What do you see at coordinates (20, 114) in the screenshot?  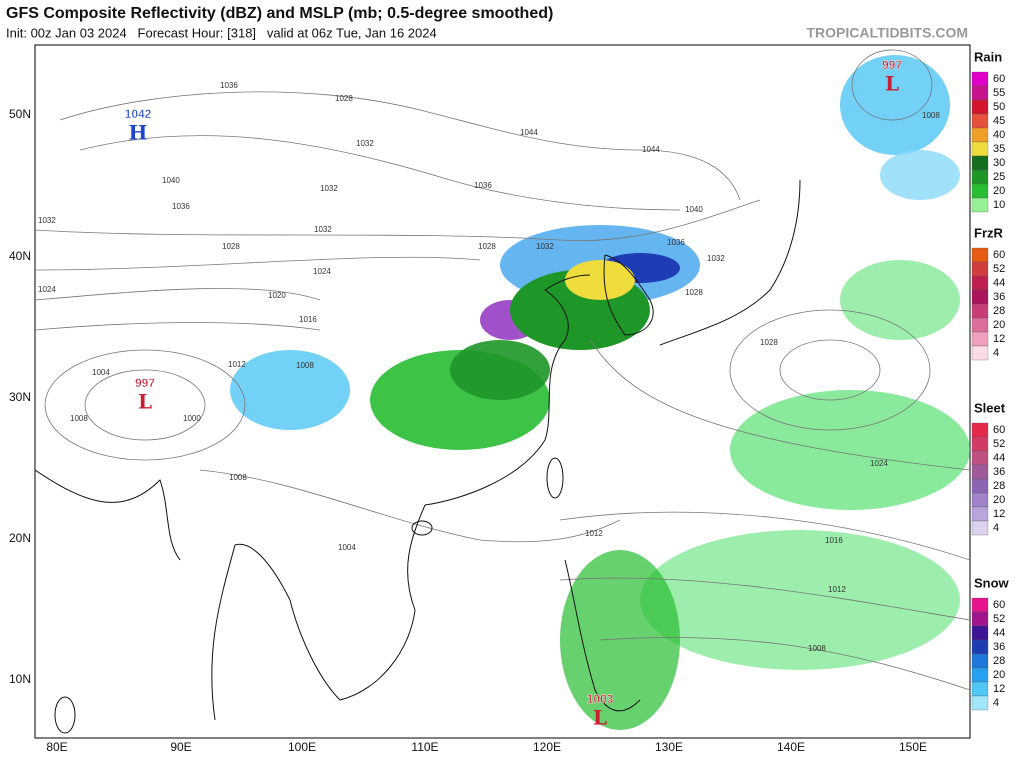 I see `lat-label: 50N` at bounding box center [20, 114].